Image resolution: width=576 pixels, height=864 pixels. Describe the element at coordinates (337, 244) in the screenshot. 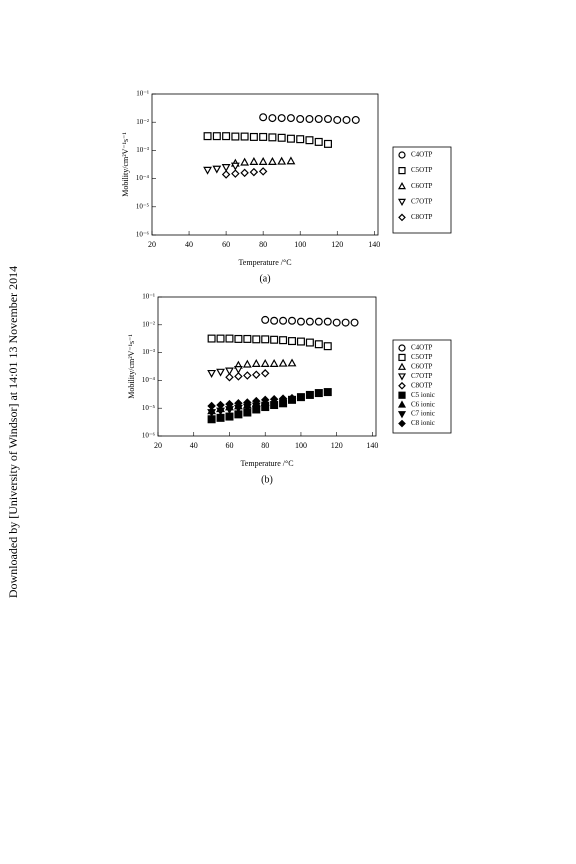

I see `x-tick-label: 120` at that location.